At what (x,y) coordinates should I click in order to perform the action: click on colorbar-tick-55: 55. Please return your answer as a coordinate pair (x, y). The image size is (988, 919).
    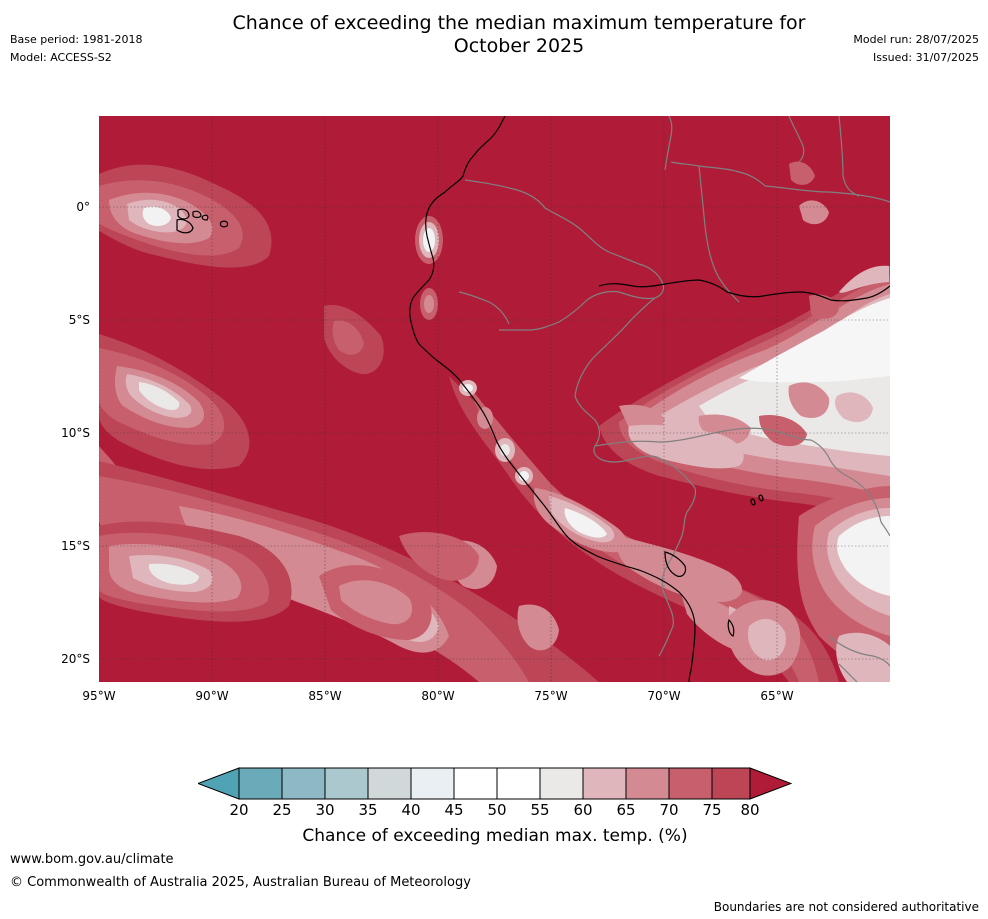
    Looking at the image, I should click on (540, 810).